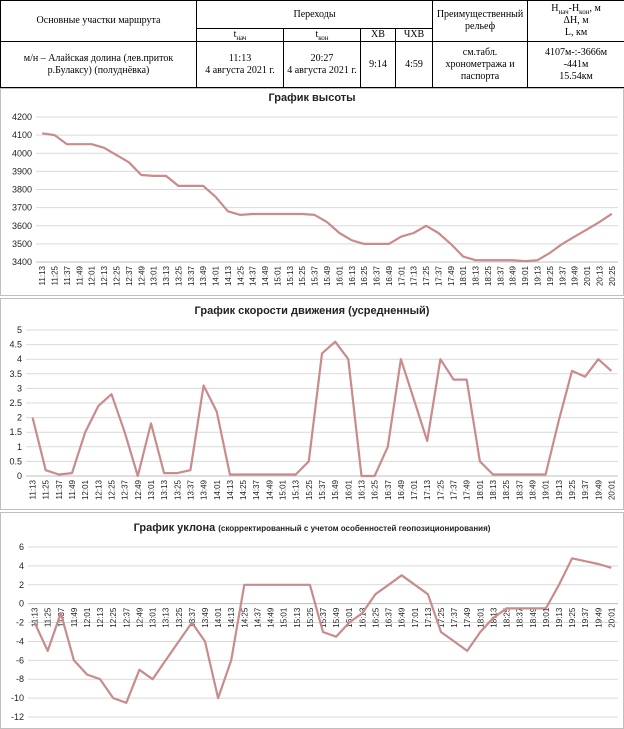 This screenshot has height=729, width=624. I want to click on x-tick-label: 20:25, so click(612, 275).